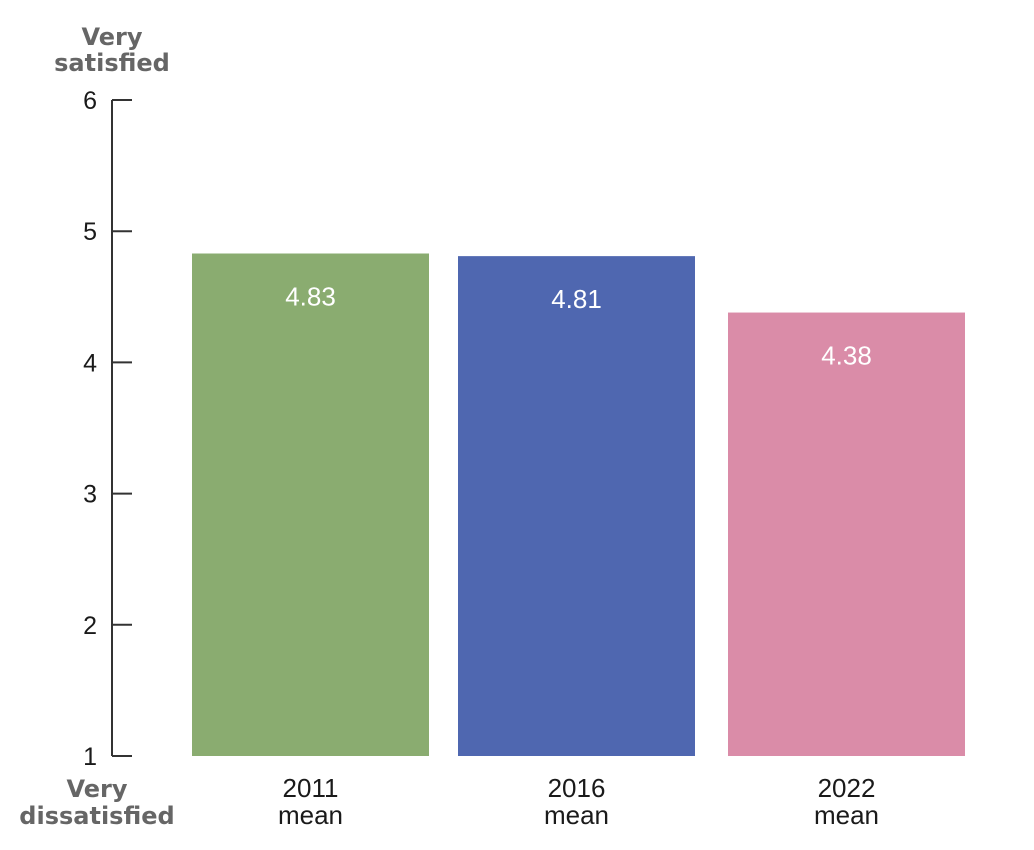 The image size is (1034, 850). I want to click on x-category-label: 2022, so click(847, 788).